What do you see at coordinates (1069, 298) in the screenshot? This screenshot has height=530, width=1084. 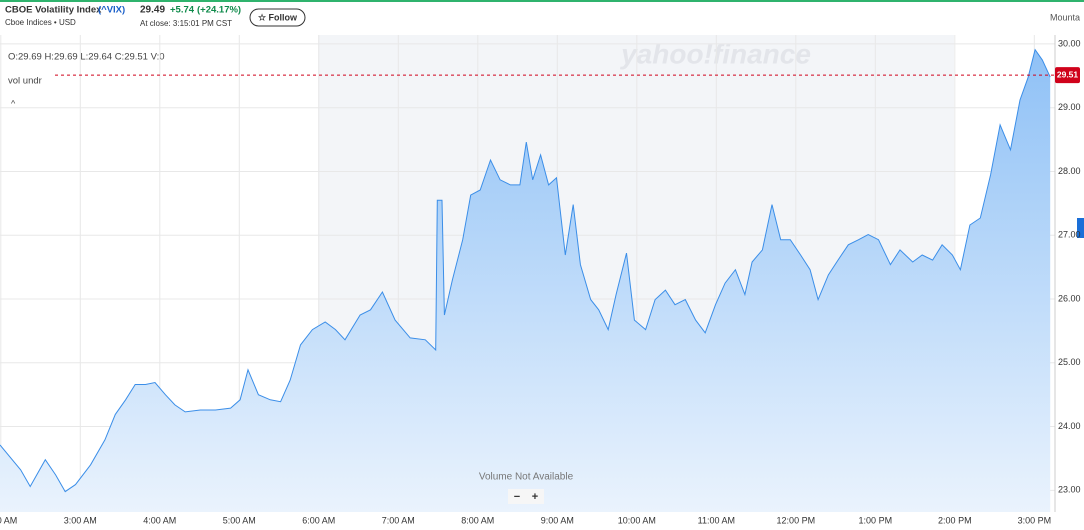 I see `y-tick-label: 26.00` at bounding box center [1069, 298].